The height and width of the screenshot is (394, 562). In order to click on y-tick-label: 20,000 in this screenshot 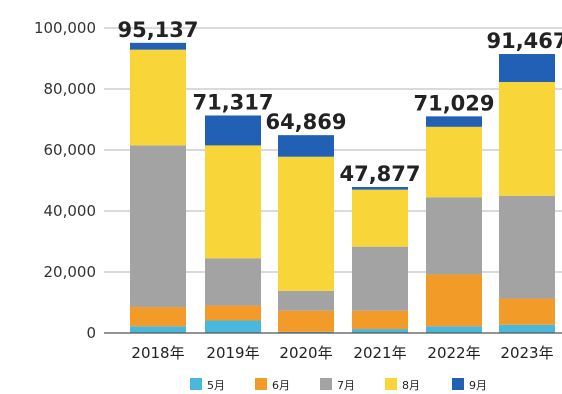, I will do `click(70, 272)`.